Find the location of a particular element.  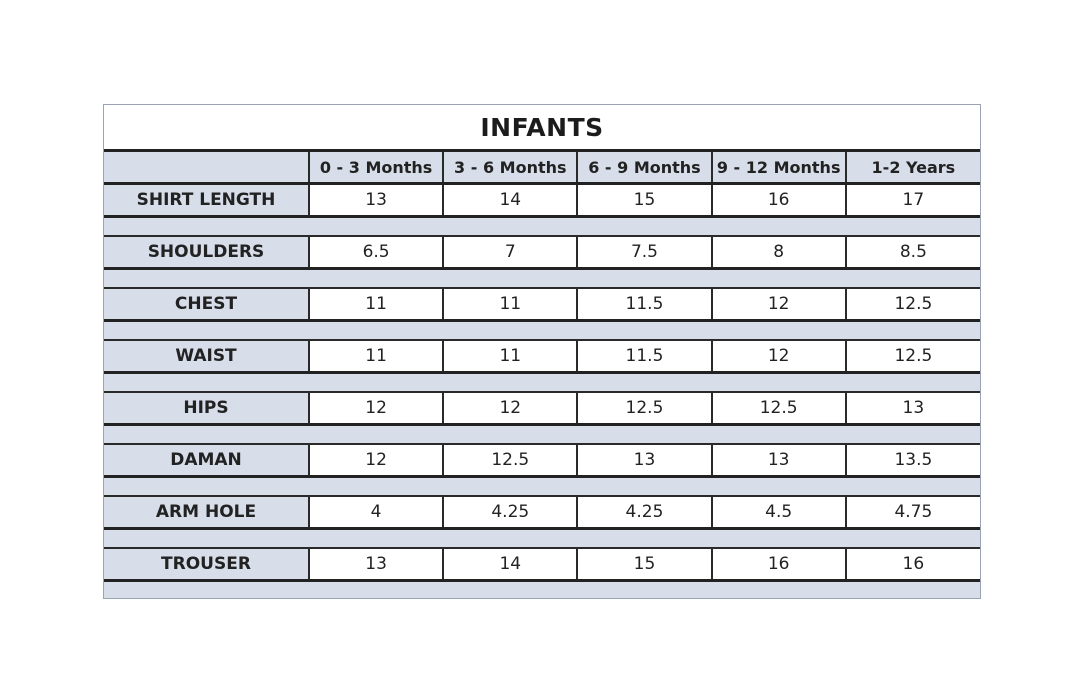

title-bar: INFANTS is located at coordinates (542, 128).